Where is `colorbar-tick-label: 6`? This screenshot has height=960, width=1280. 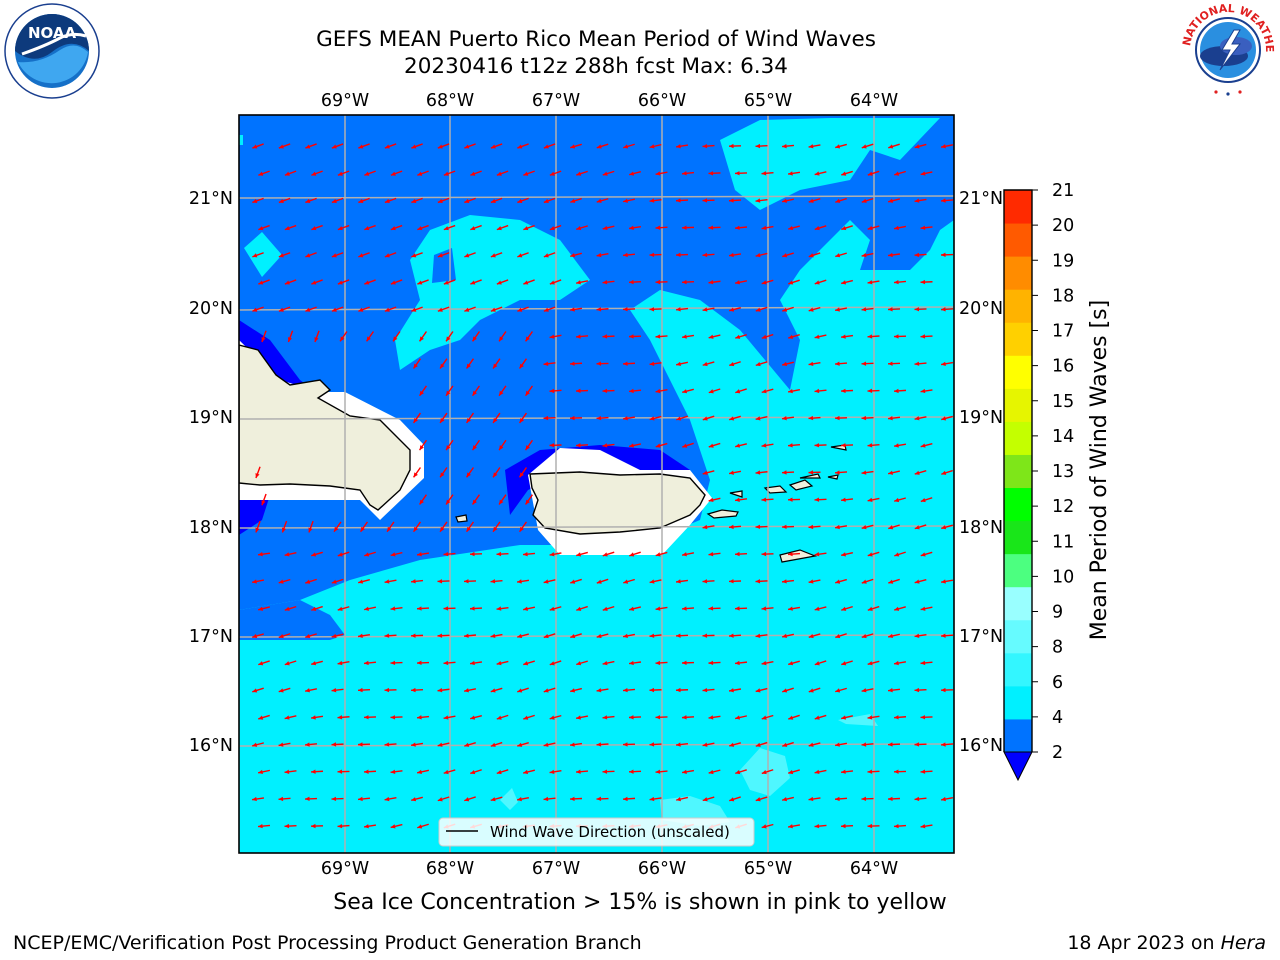
colorbar-tick-label: 6 is located at coordinates (1057, 683).